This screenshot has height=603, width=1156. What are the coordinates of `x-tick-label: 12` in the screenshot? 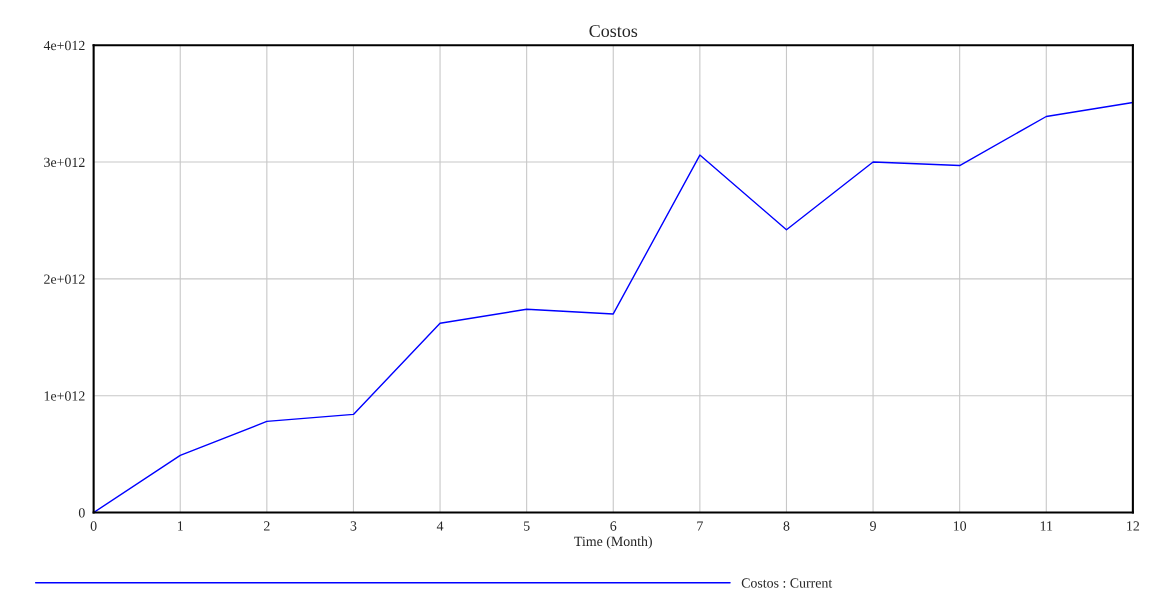 It's located at (1133, 526).